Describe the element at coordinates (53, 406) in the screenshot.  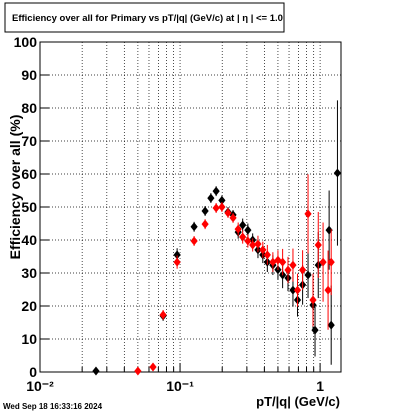
I see `footer: Wed Sep 18 16:33:16 2024` at that location.